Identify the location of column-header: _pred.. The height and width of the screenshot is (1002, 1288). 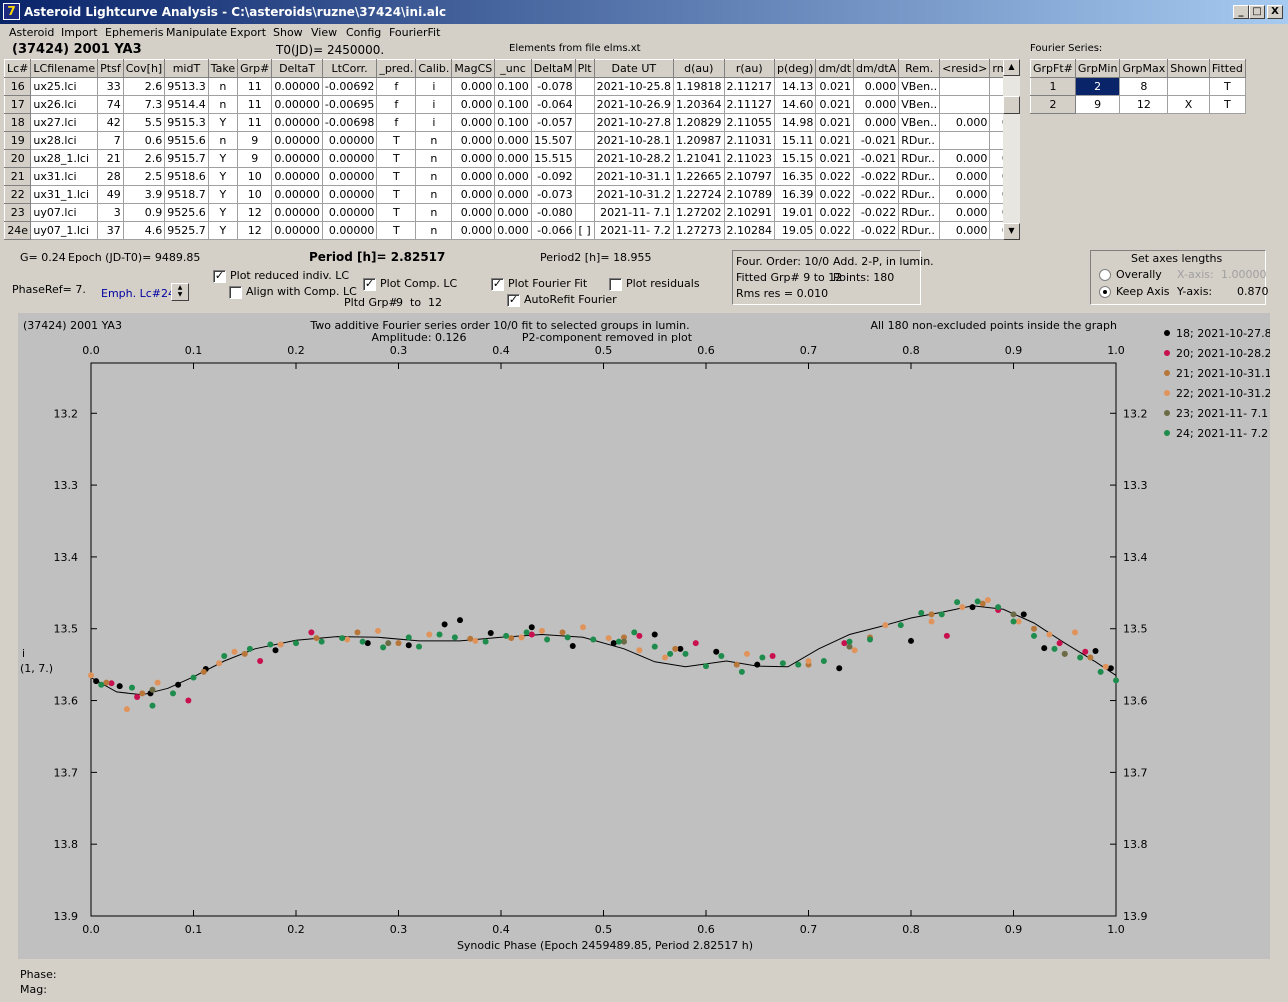
(396, 68).